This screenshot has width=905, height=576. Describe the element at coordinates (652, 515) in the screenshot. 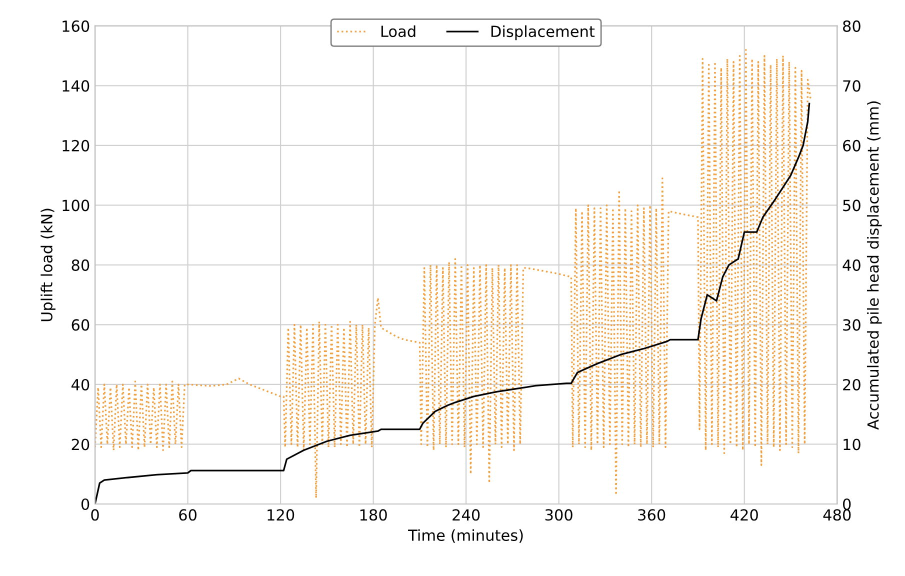

I see `x-tick-label: 360` at that location.